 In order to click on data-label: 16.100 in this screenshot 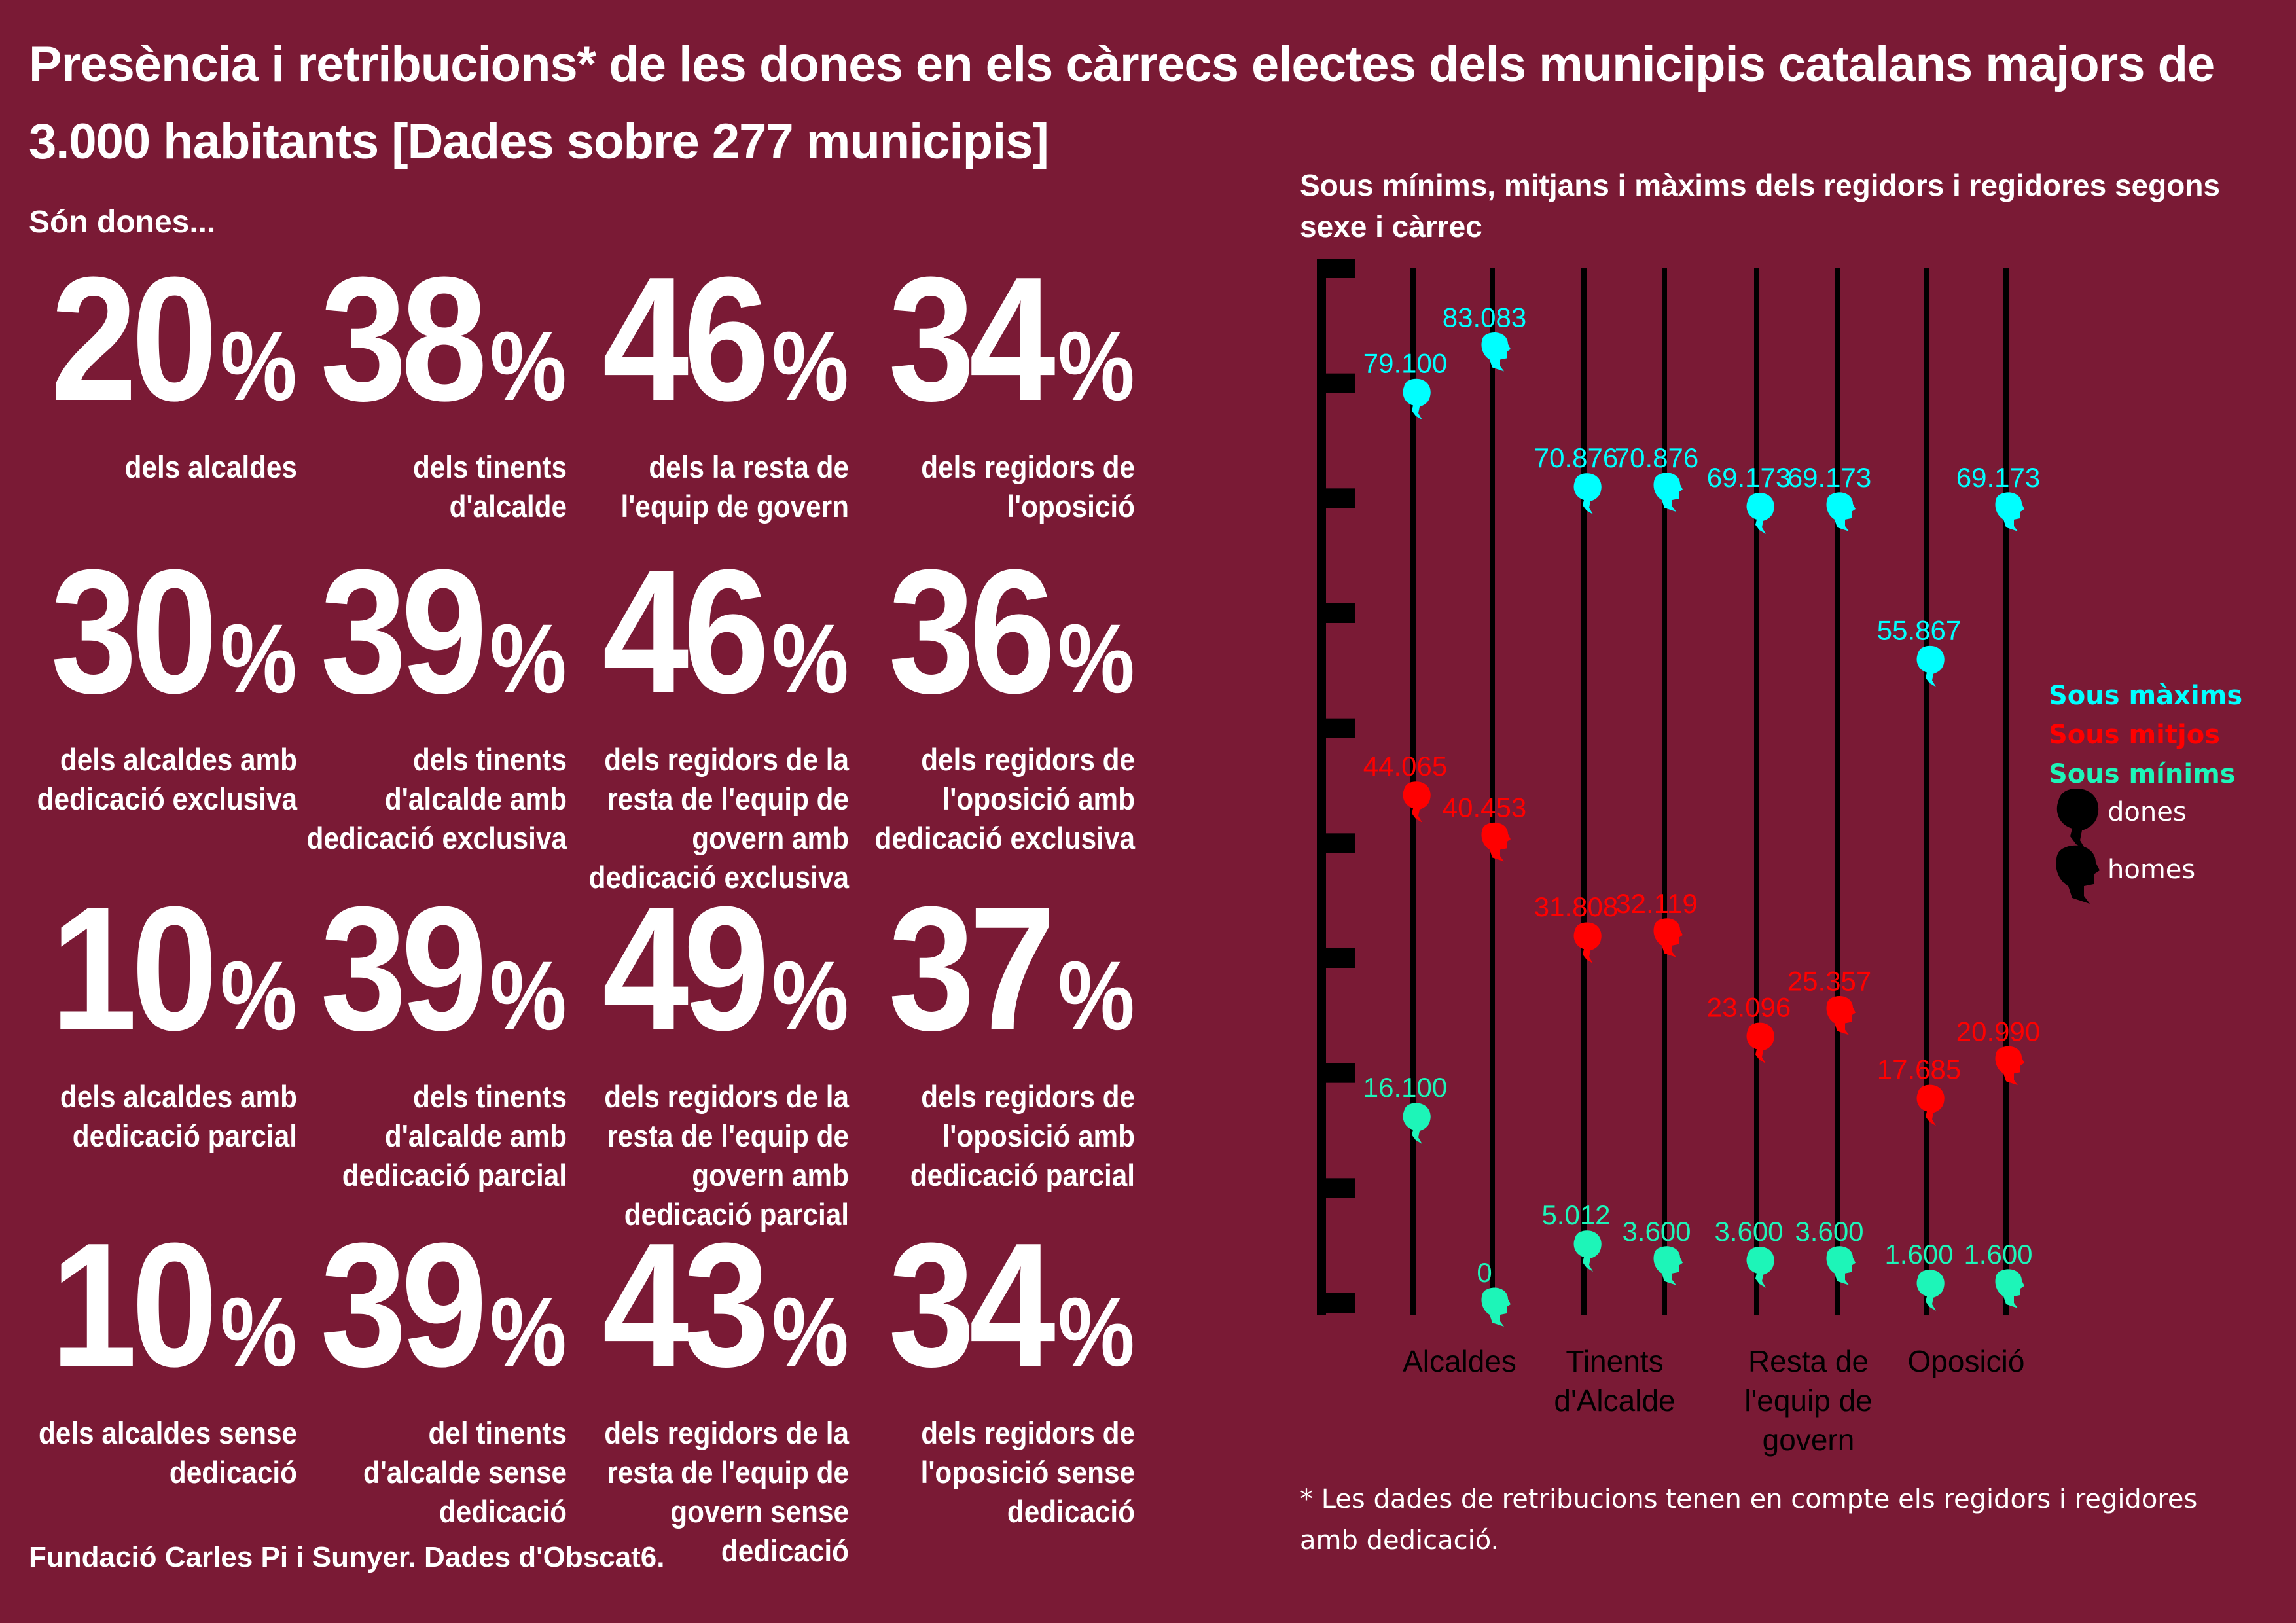, I will do `click(1405, 1087)`.